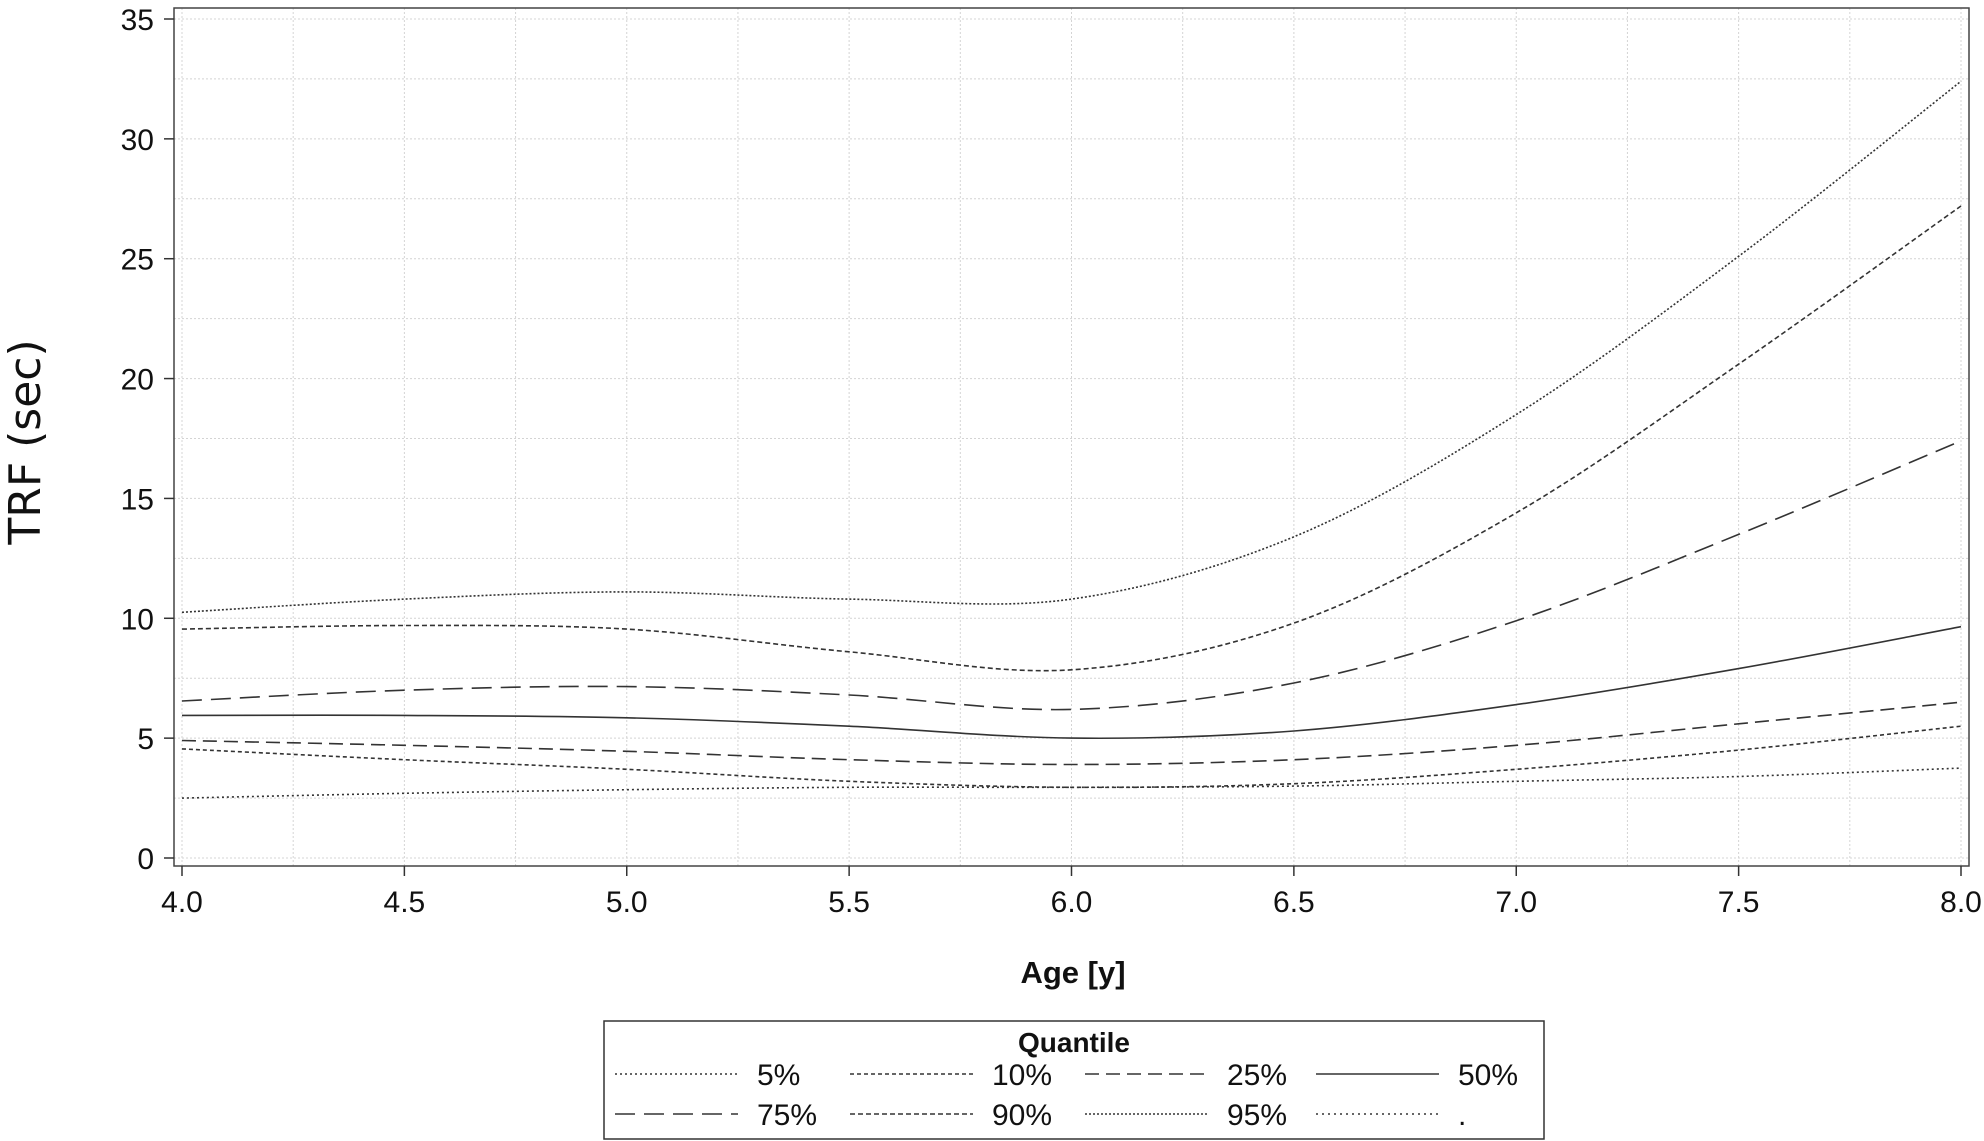 The image size is (1984, 1141). Describe the element at coordinates (1516, 902) in the screenshot. I see `x-tick-label: 7.0` at that location.